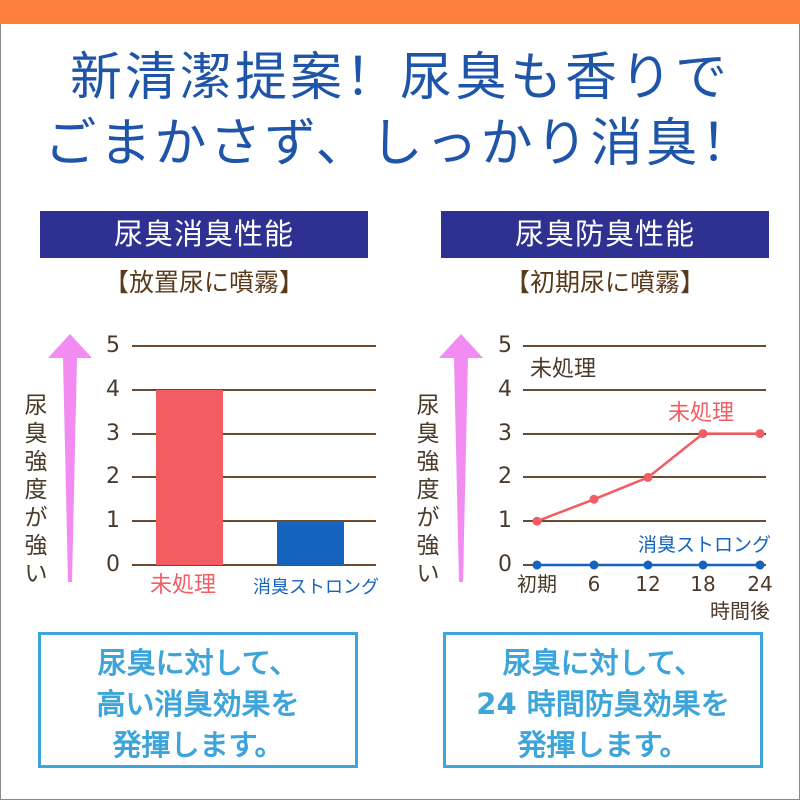 This screenshot has width=800, height=800. Describe the element at coordinates (198, 704) in the screenshot. I see `summary-line: 高い消臭効果を` at that location.